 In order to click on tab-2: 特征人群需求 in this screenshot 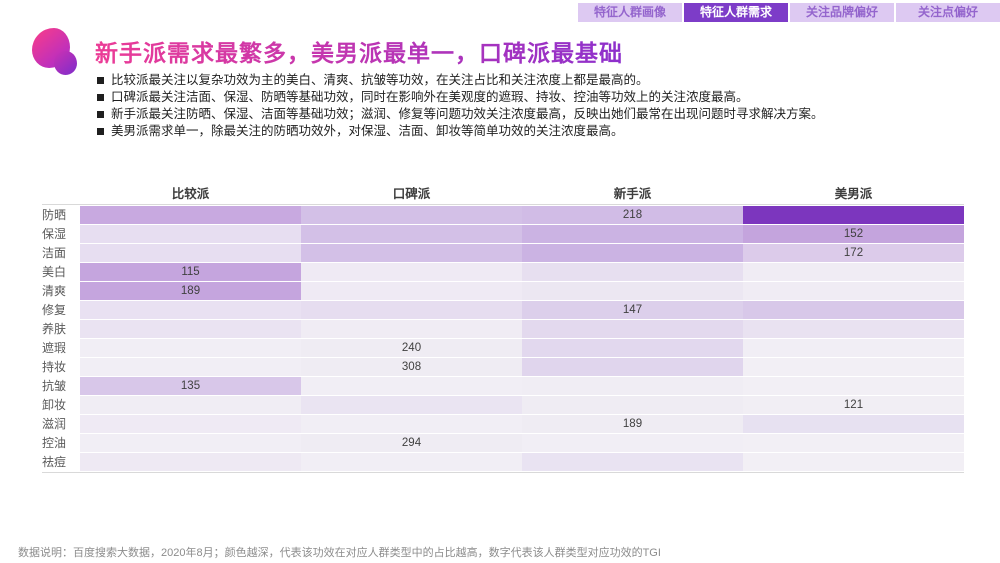, I will do `click(736, 12)`.